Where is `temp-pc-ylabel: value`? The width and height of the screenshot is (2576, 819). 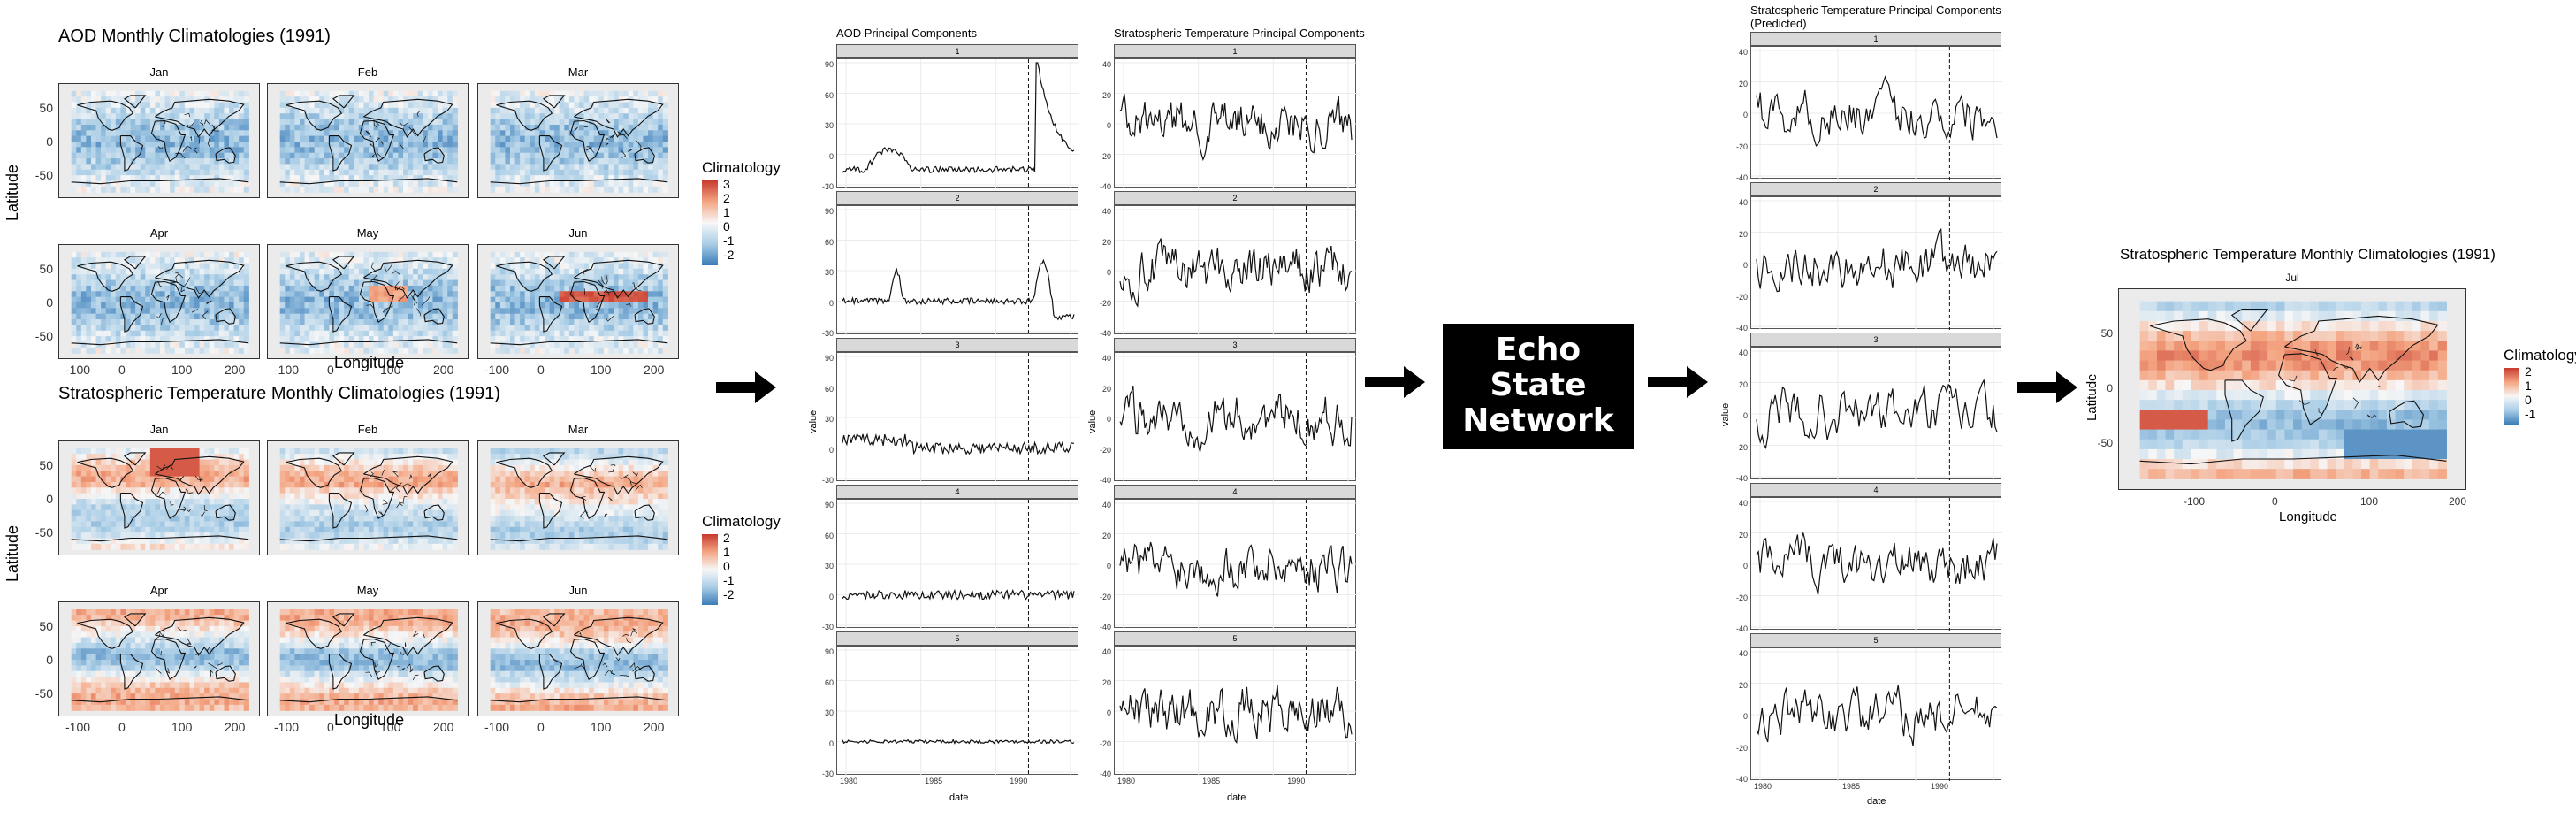
temp-pc-ylabel: value is located at coordinates (1092, 421).